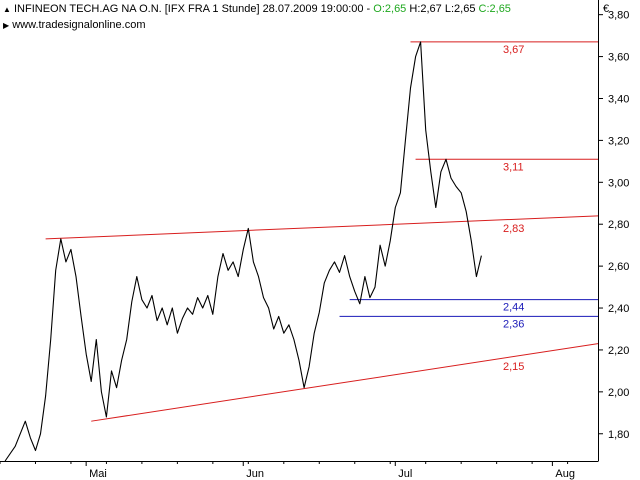  What do you see at coordinates (390, 9) in the screenshot?
I see `open-value: O:2,65` at bounding box center [390, 9].